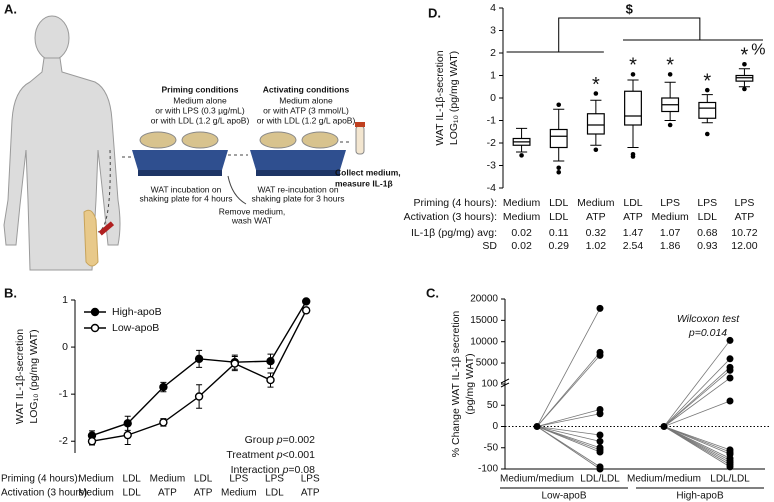 Image resolution: width=774 pixels, height=502 pixels. What do you see at coordinates (306, 110) in the screenshot?
I see `step-text: or with ATP (3 mmol/L)` at bounding box center [306, 110].